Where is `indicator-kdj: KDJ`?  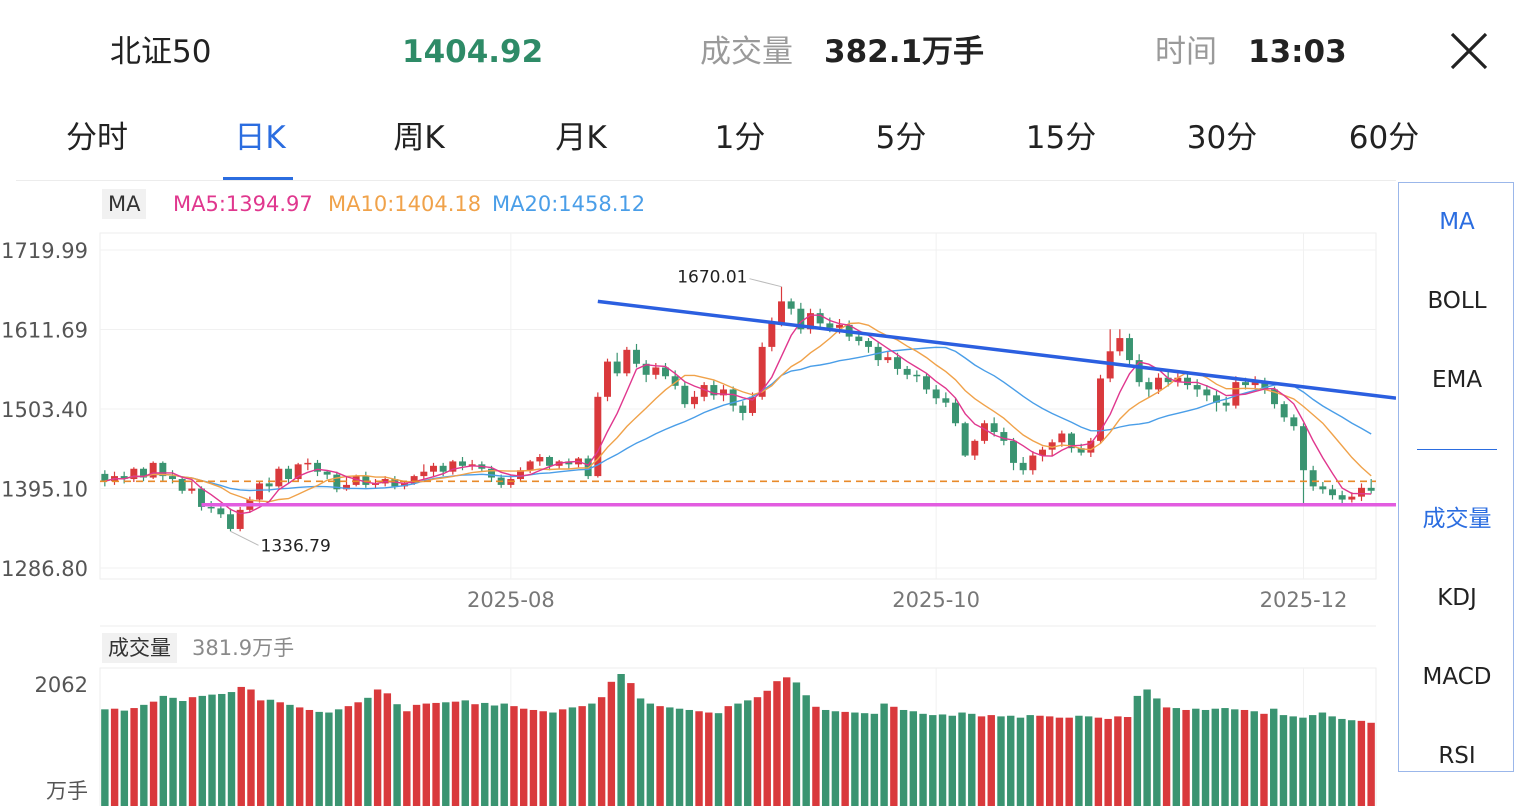
indicator-kdj: KDJ is located at coordinates (1457, 598).